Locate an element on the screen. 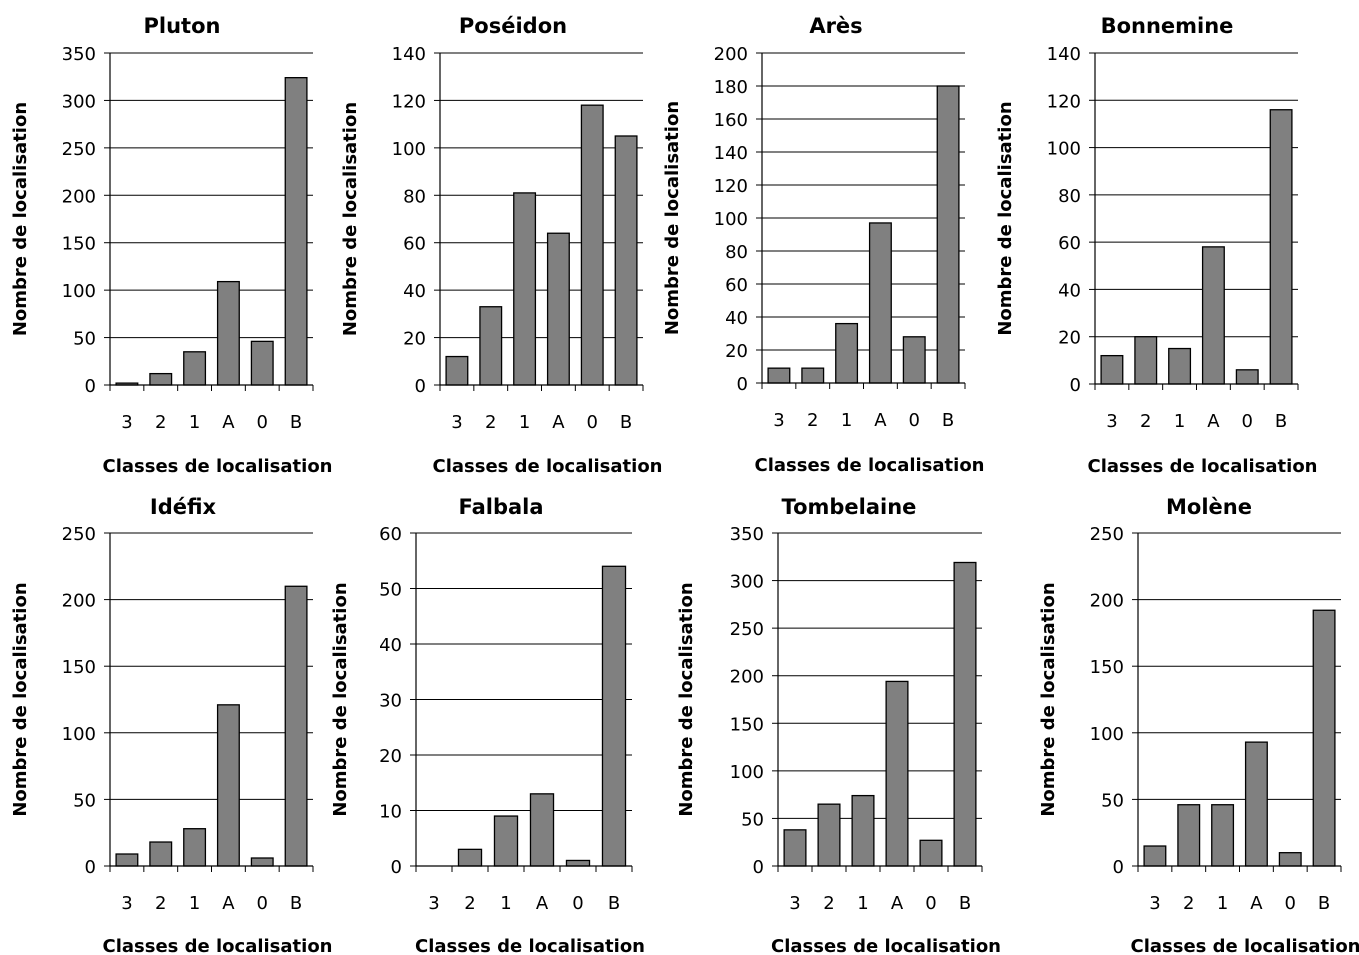 This screenshot has height=955, width=1359. y-tick-label: 10 is located at coordinates (390, 812).